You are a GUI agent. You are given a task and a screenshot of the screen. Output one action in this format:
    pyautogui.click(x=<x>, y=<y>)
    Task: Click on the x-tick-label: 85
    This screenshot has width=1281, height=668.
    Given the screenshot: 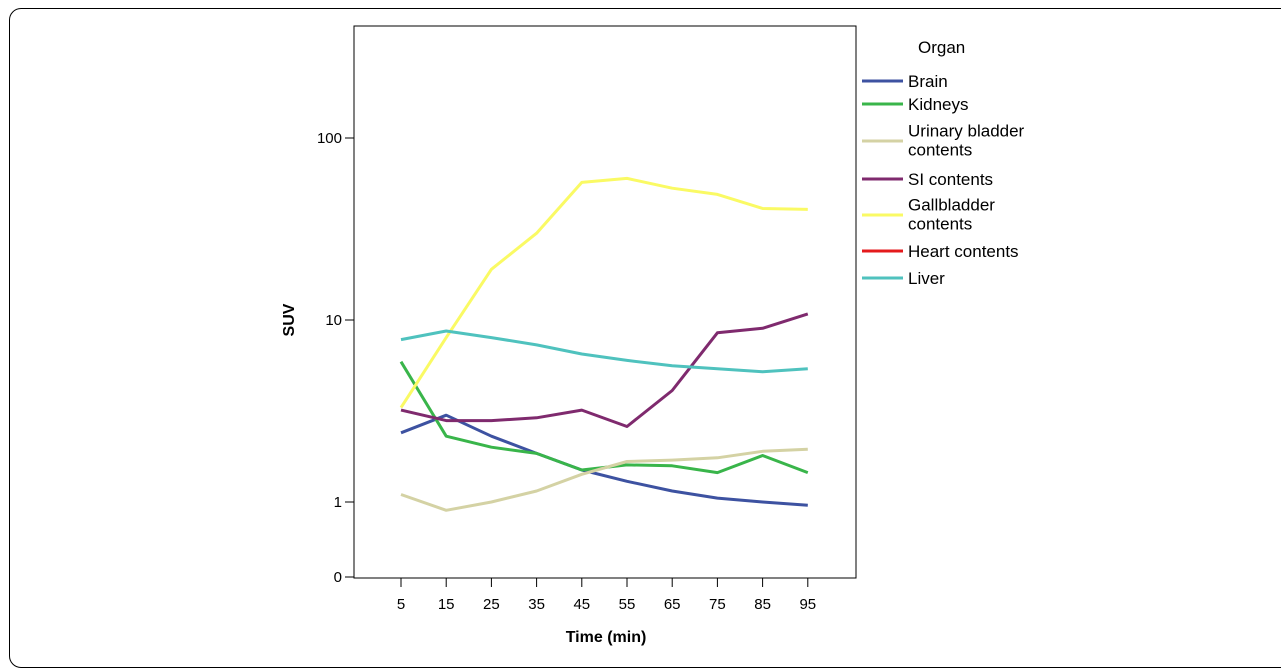 What is the action you would take?
    pyautogui.click(x=762, y=604)
    